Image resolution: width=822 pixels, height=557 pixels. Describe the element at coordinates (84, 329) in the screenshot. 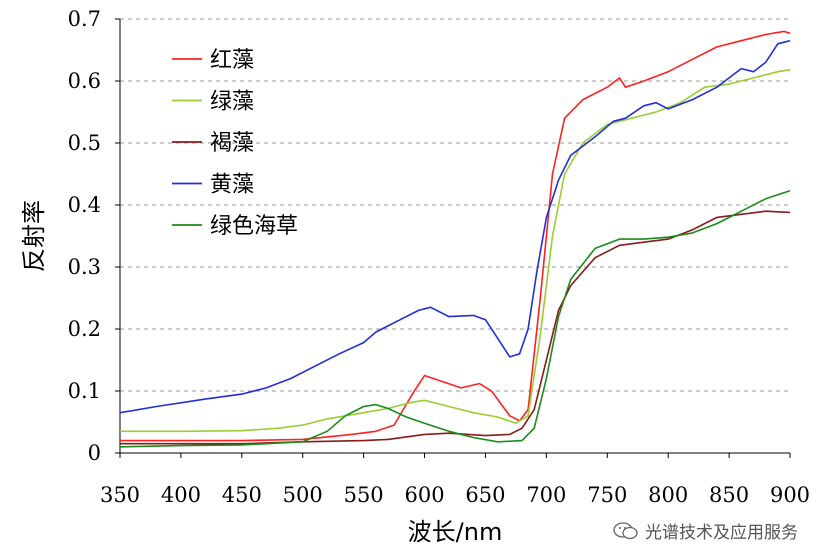

I see `y-tick-label: 0.2` at that location.